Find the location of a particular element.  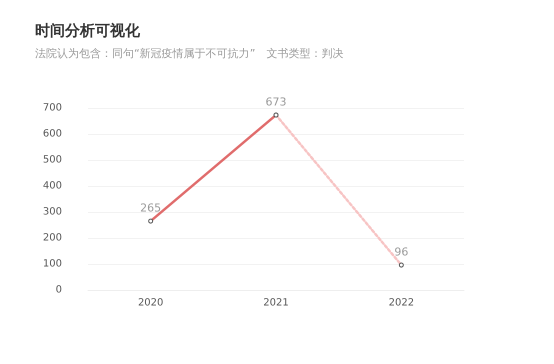

chart-title: 时间分析可视化 is located at coordinates (88, 31).